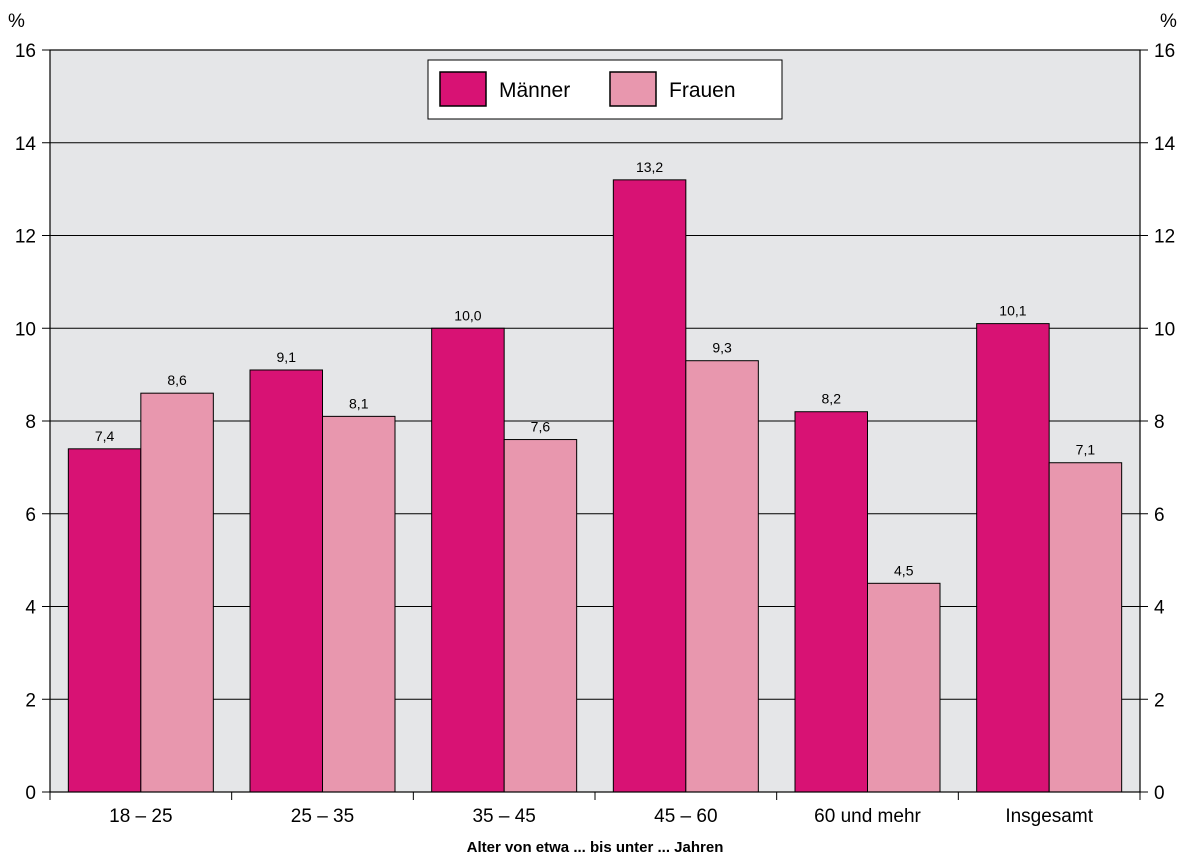 The width and height of the screenshot is (1192, 859). Describe the element at coordinates (1086, 450) in the screenshot. I see `data-label: 7,1` at that location.